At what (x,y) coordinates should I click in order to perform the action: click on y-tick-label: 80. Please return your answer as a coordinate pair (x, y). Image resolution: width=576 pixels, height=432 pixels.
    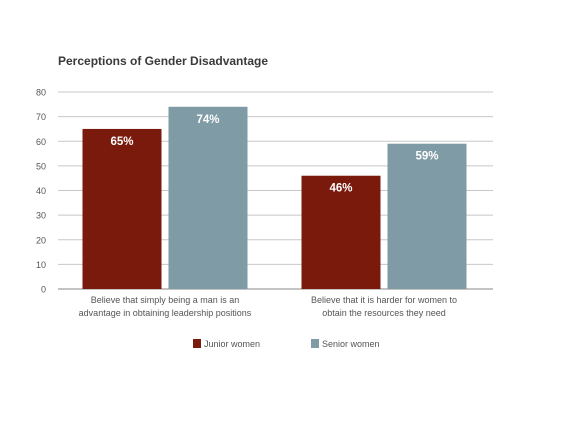
    Looking at the image, I should click on (41, 93).